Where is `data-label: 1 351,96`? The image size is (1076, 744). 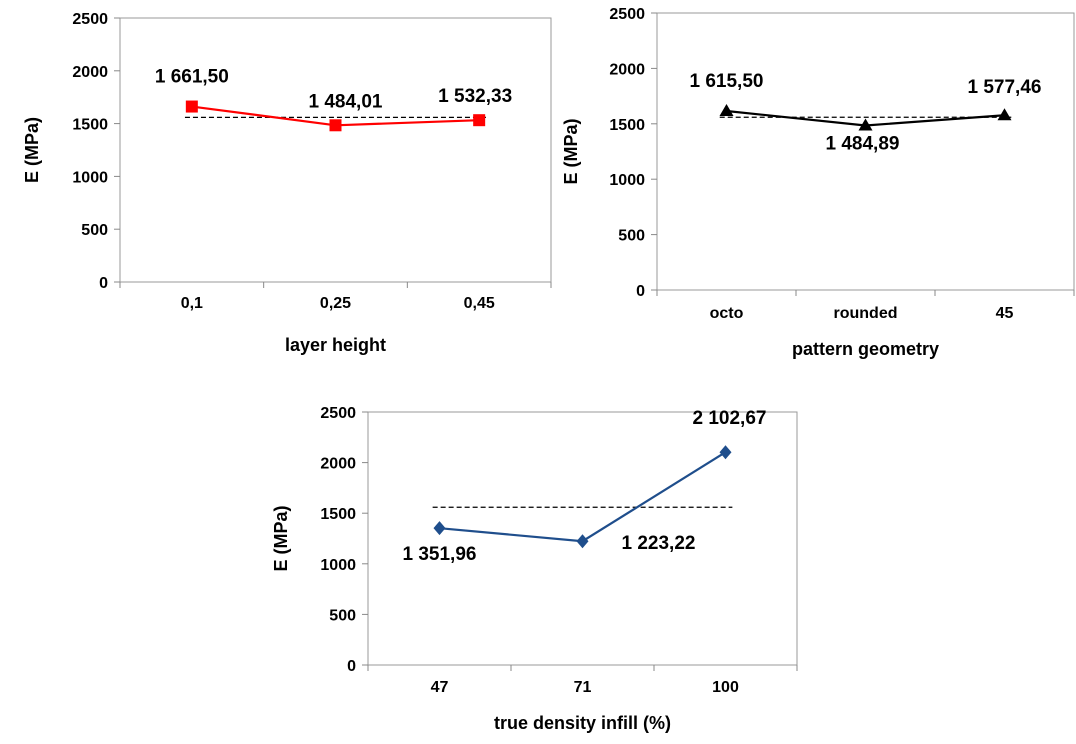 data-label: 1 351,96 is located at coordinates (440, 554).